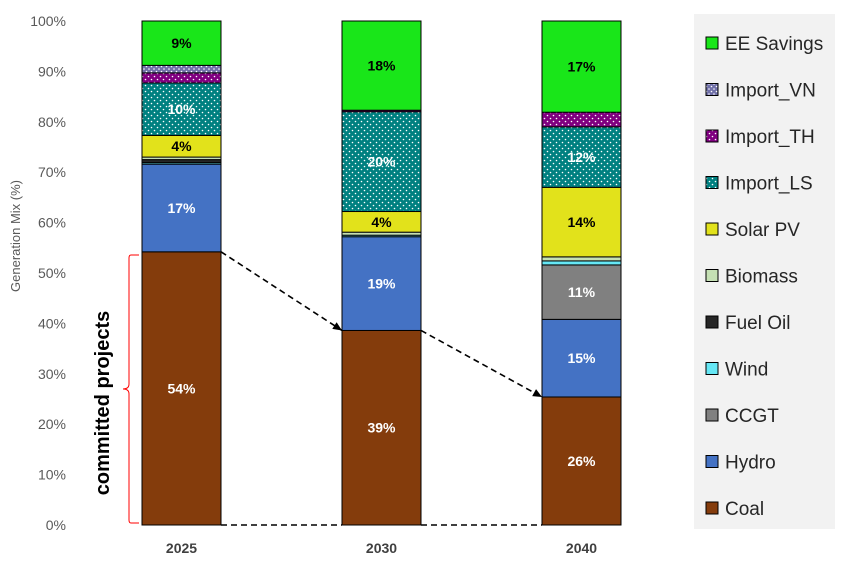 Image resolution: width=857 pixels, height=561 pixels. Describe the element at coordinates (56, 525) in the screenshot. I see `y-tick-label: 0%` at that location.